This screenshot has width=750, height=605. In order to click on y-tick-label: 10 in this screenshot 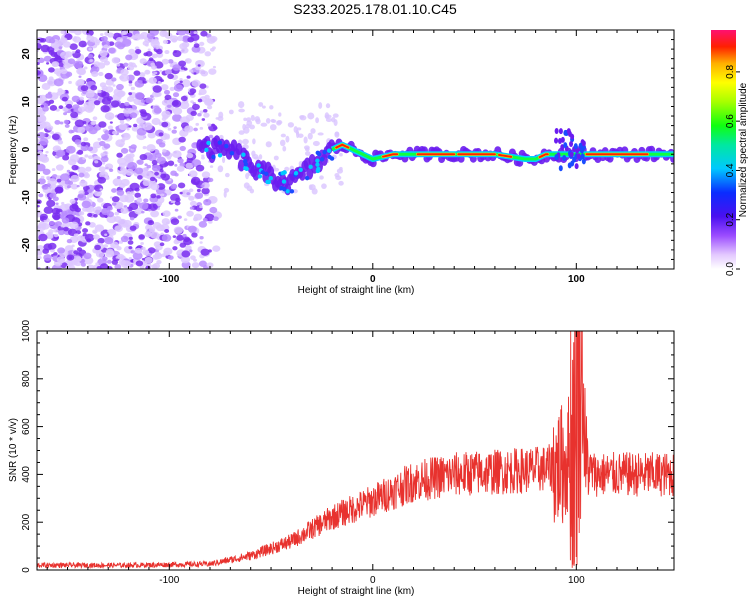, I will do `click(26, 102)`.